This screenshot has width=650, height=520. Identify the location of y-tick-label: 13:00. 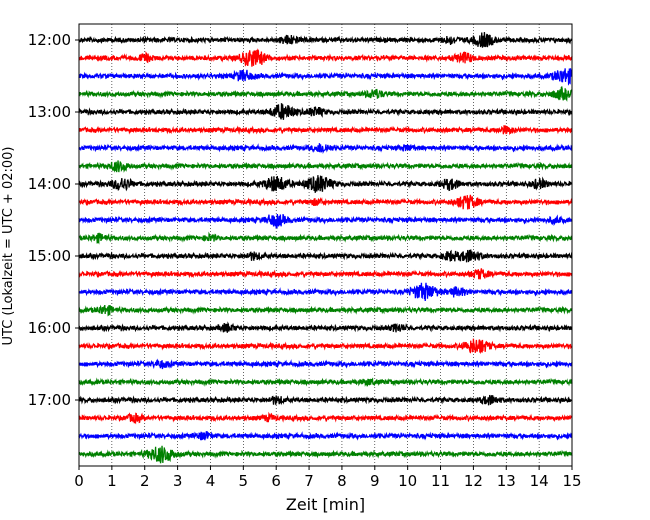
(49, 112).